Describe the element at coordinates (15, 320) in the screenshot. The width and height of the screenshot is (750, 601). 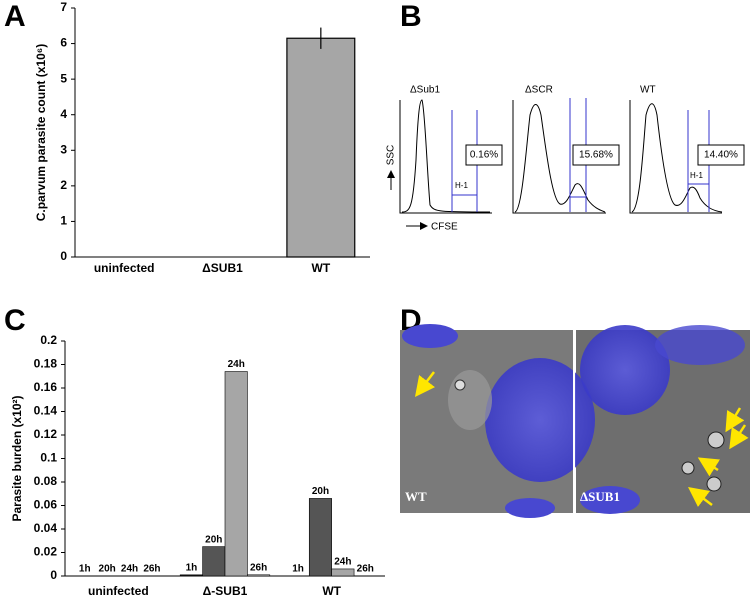
I see `panel-label: C` at that location.